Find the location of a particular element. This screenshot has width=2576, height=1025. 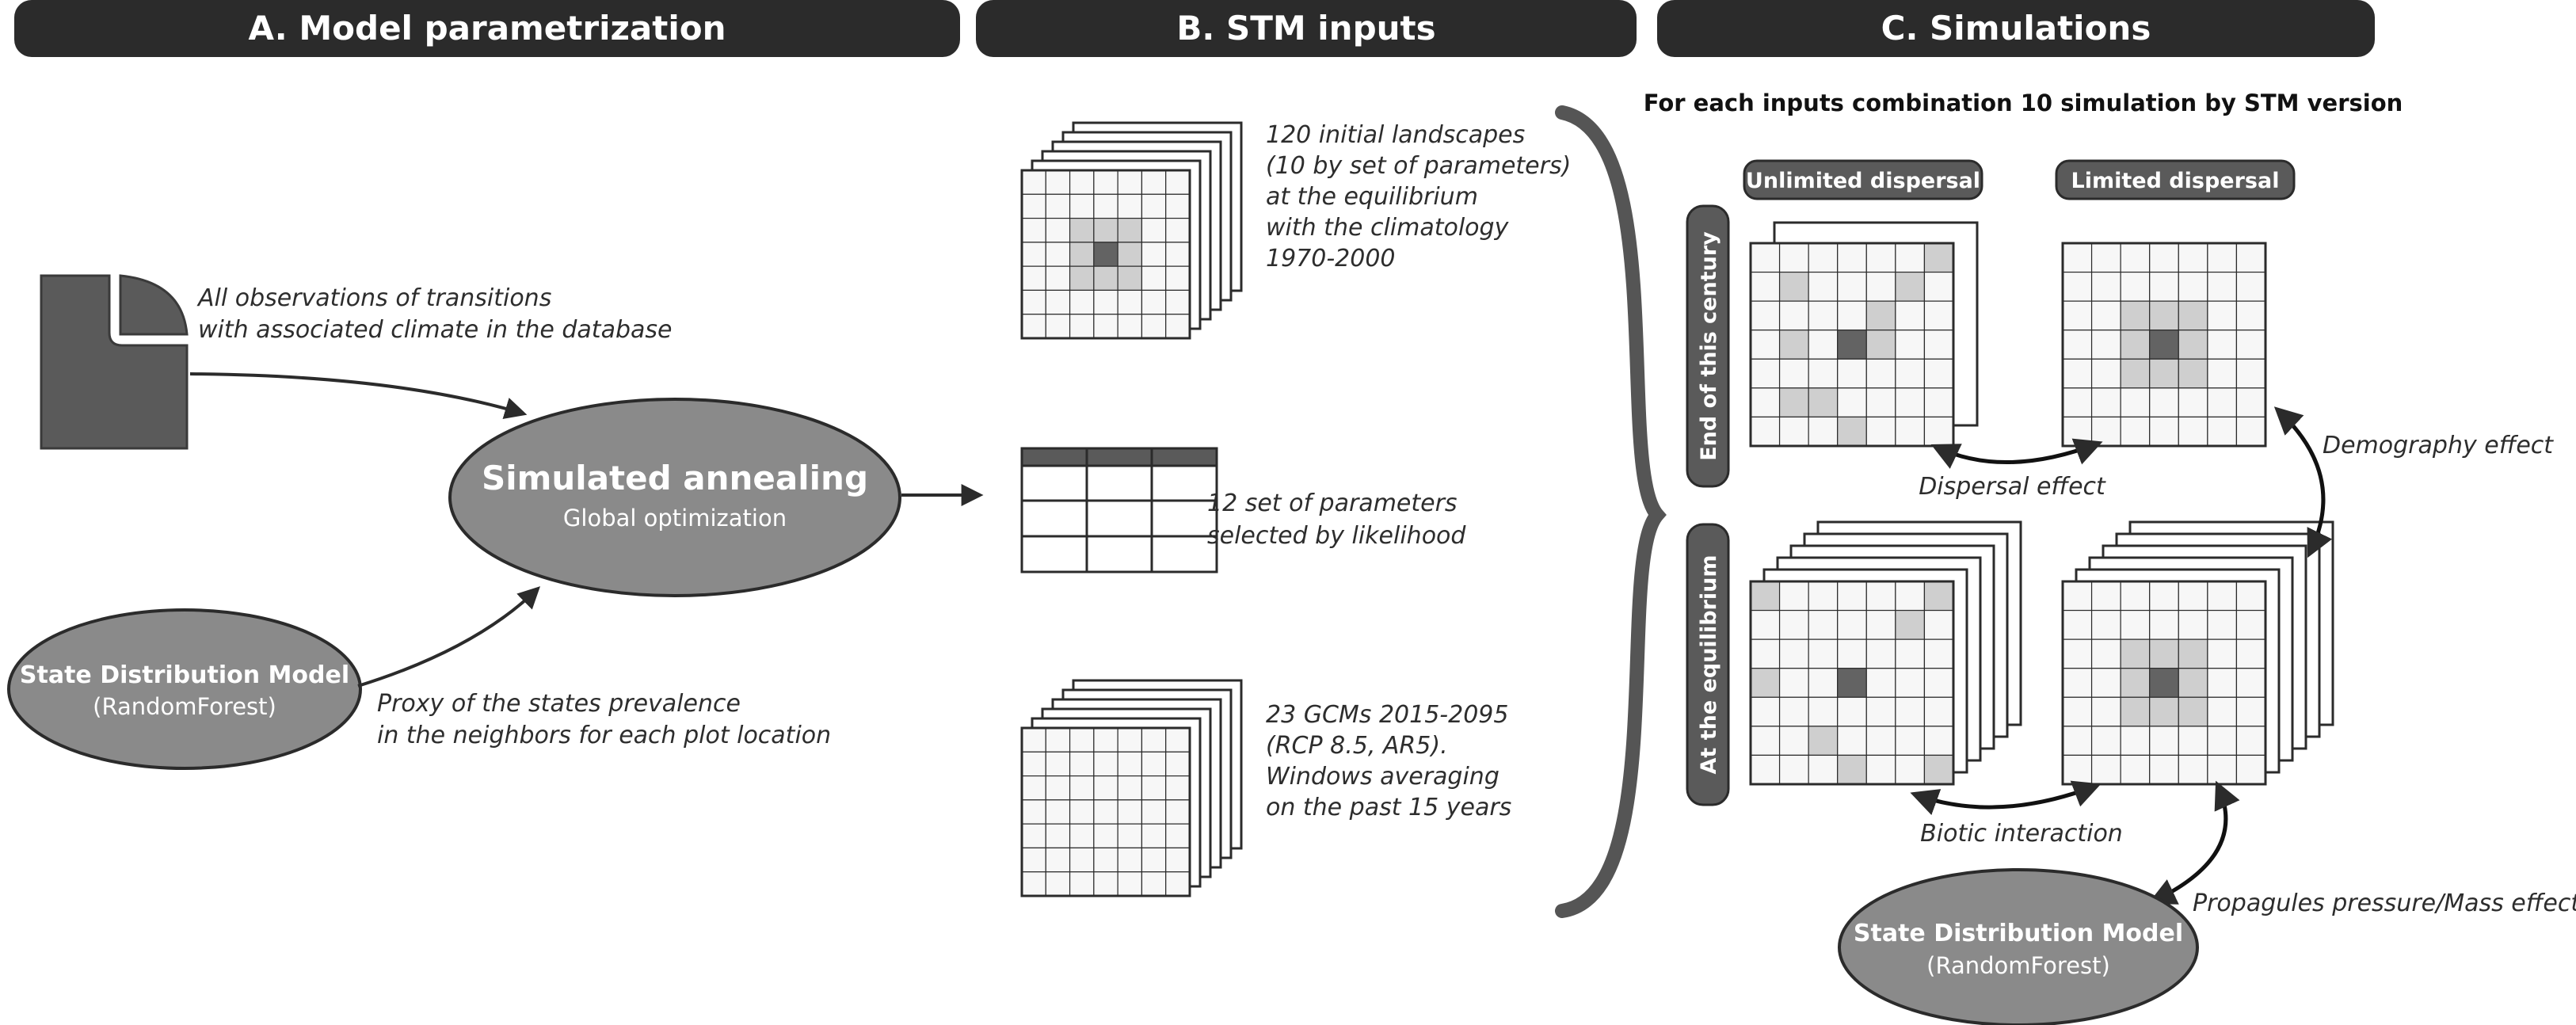

initial-landscapes-stack is located at coordinates (1132, 230).